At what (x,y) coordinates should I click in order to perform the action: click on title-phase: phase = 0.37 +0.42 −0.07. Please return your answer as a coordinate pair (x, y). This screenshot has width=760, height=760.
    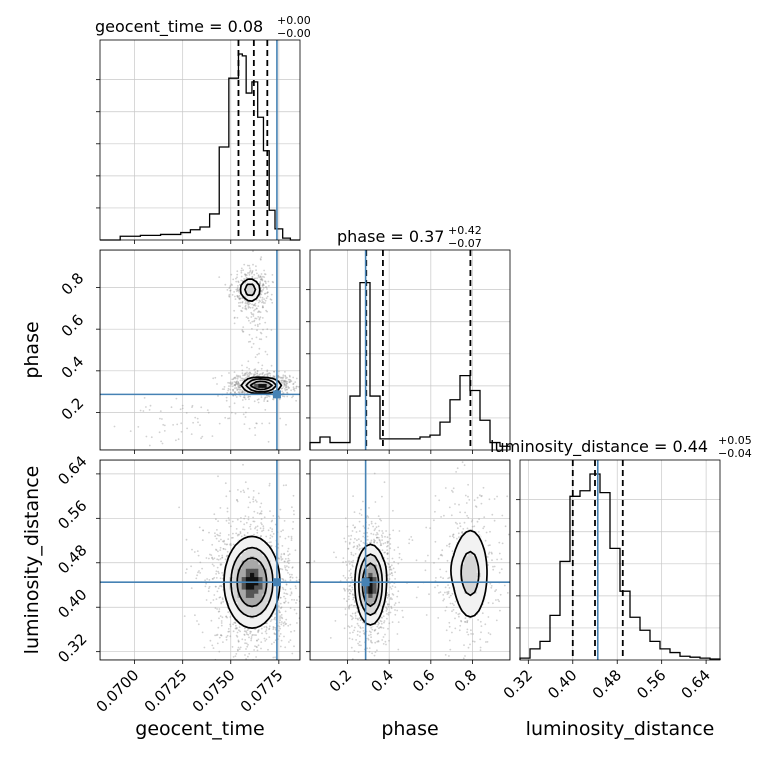
    Looking at the image, I should click on (409, 237).